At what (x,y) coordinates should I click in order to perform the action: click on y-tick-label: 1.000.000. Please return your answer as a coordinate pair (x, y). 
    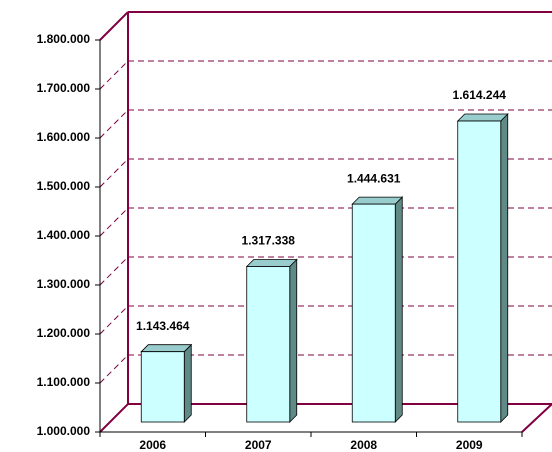
    Looking at the image, I should click on (64, 431).